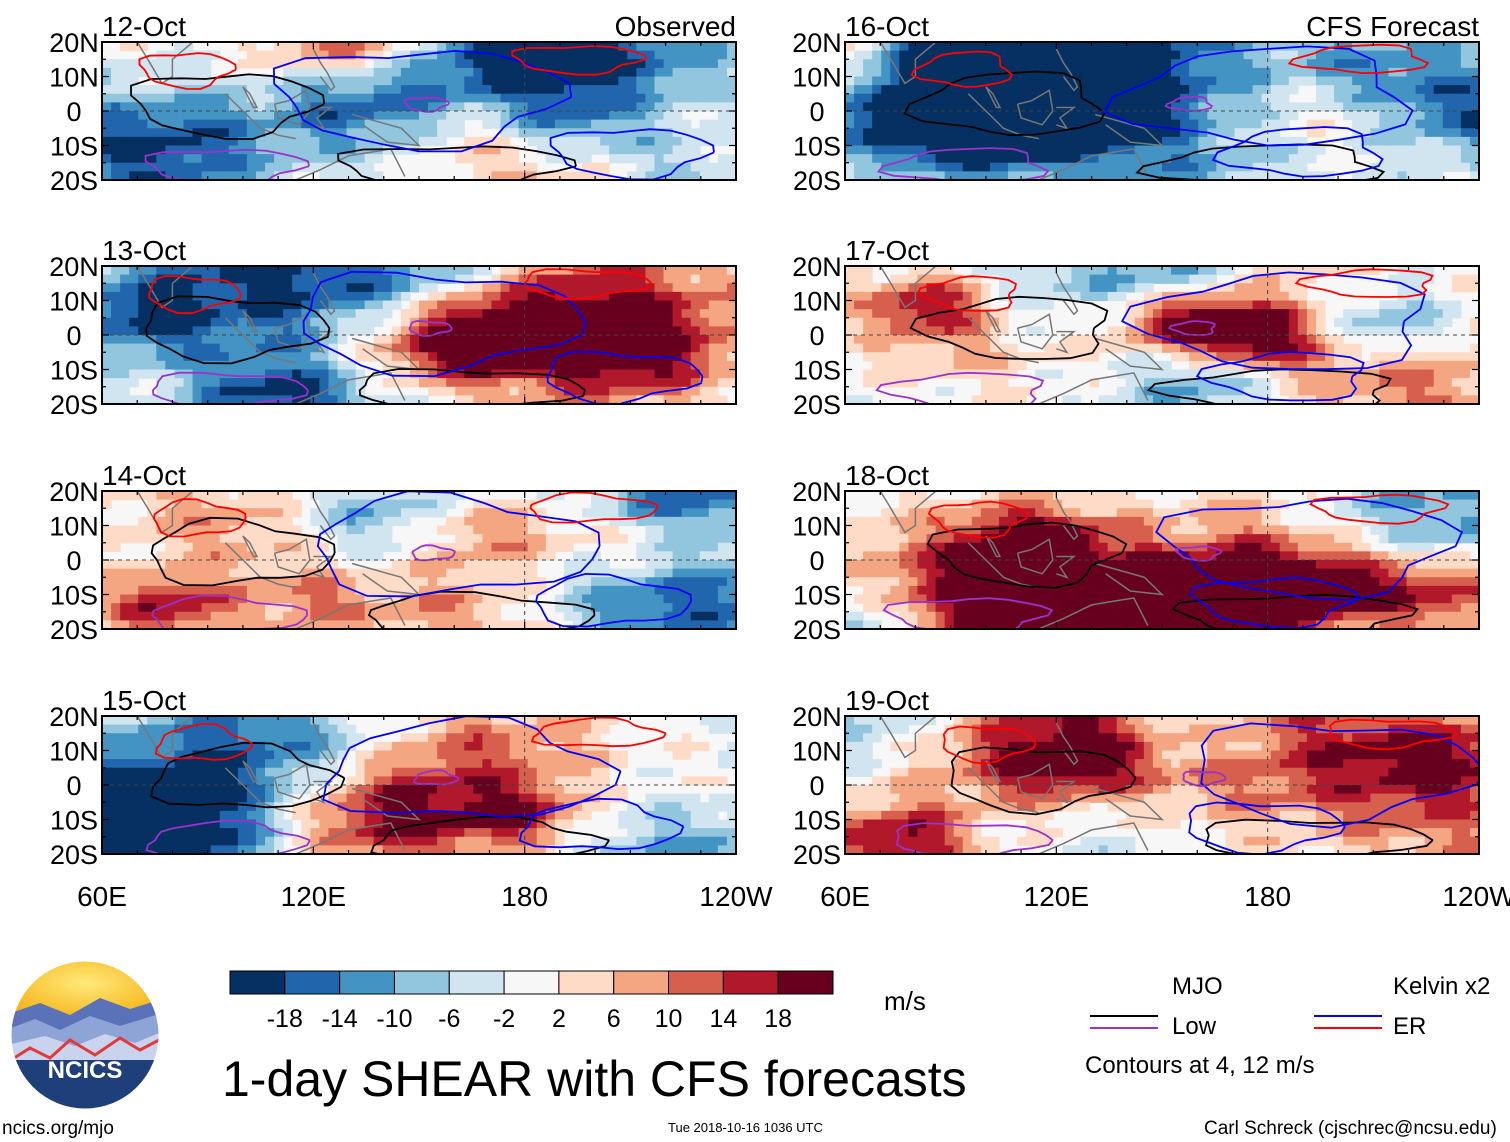 The height and width of the screenshot is (1142, 1510). Describe the element at coordinates (85, 1035) in the screenshot. I see `ncics-logo: NCICS` at that location.